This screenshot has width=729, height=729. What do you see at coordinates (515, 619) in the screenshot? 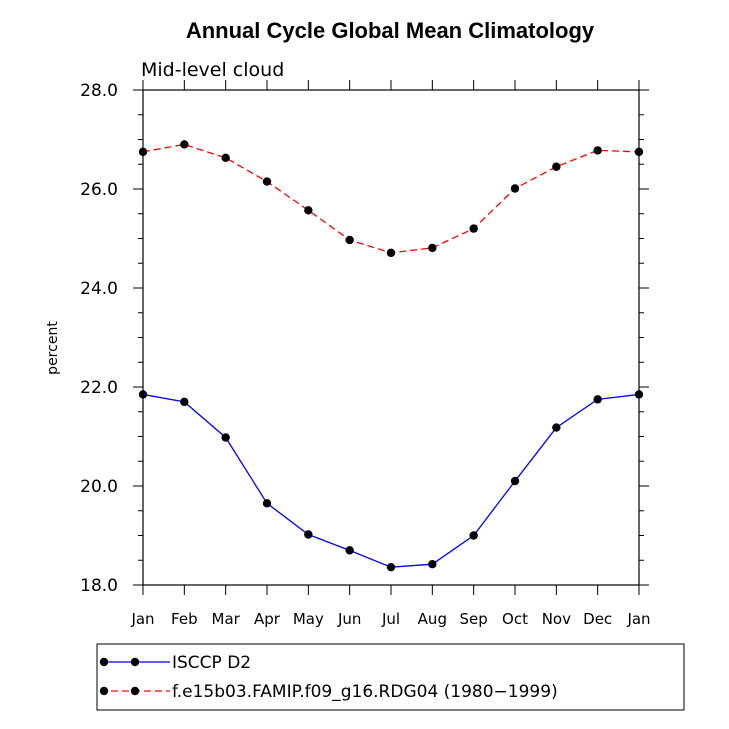
I see `x-tick-label: Oct` at bounding box center [515, 619].